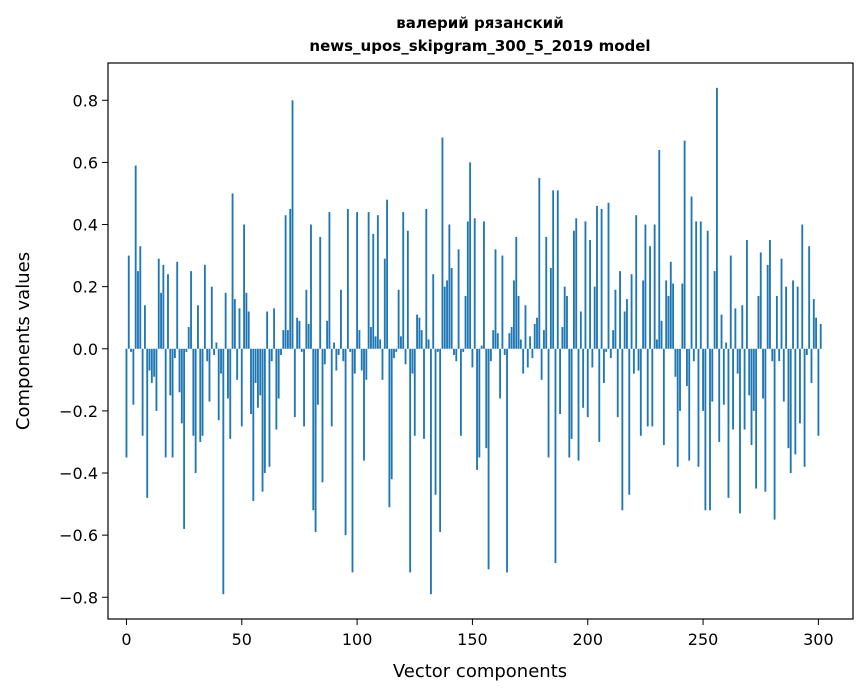 The image size is (867, 696). What do you see at coordinates (587, 639) in the screenshot?
I see `x-tick-label: 200` at bounding box center [587, 639].